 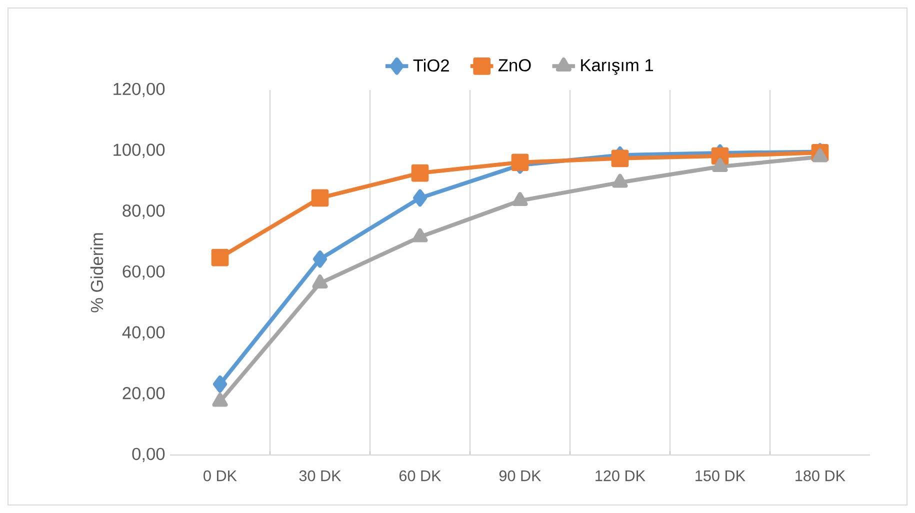 What do you see at coordinates (617, 67) in the screenshot?
I see `legend-label: Karışım 1` at bounding box center [617, 67].